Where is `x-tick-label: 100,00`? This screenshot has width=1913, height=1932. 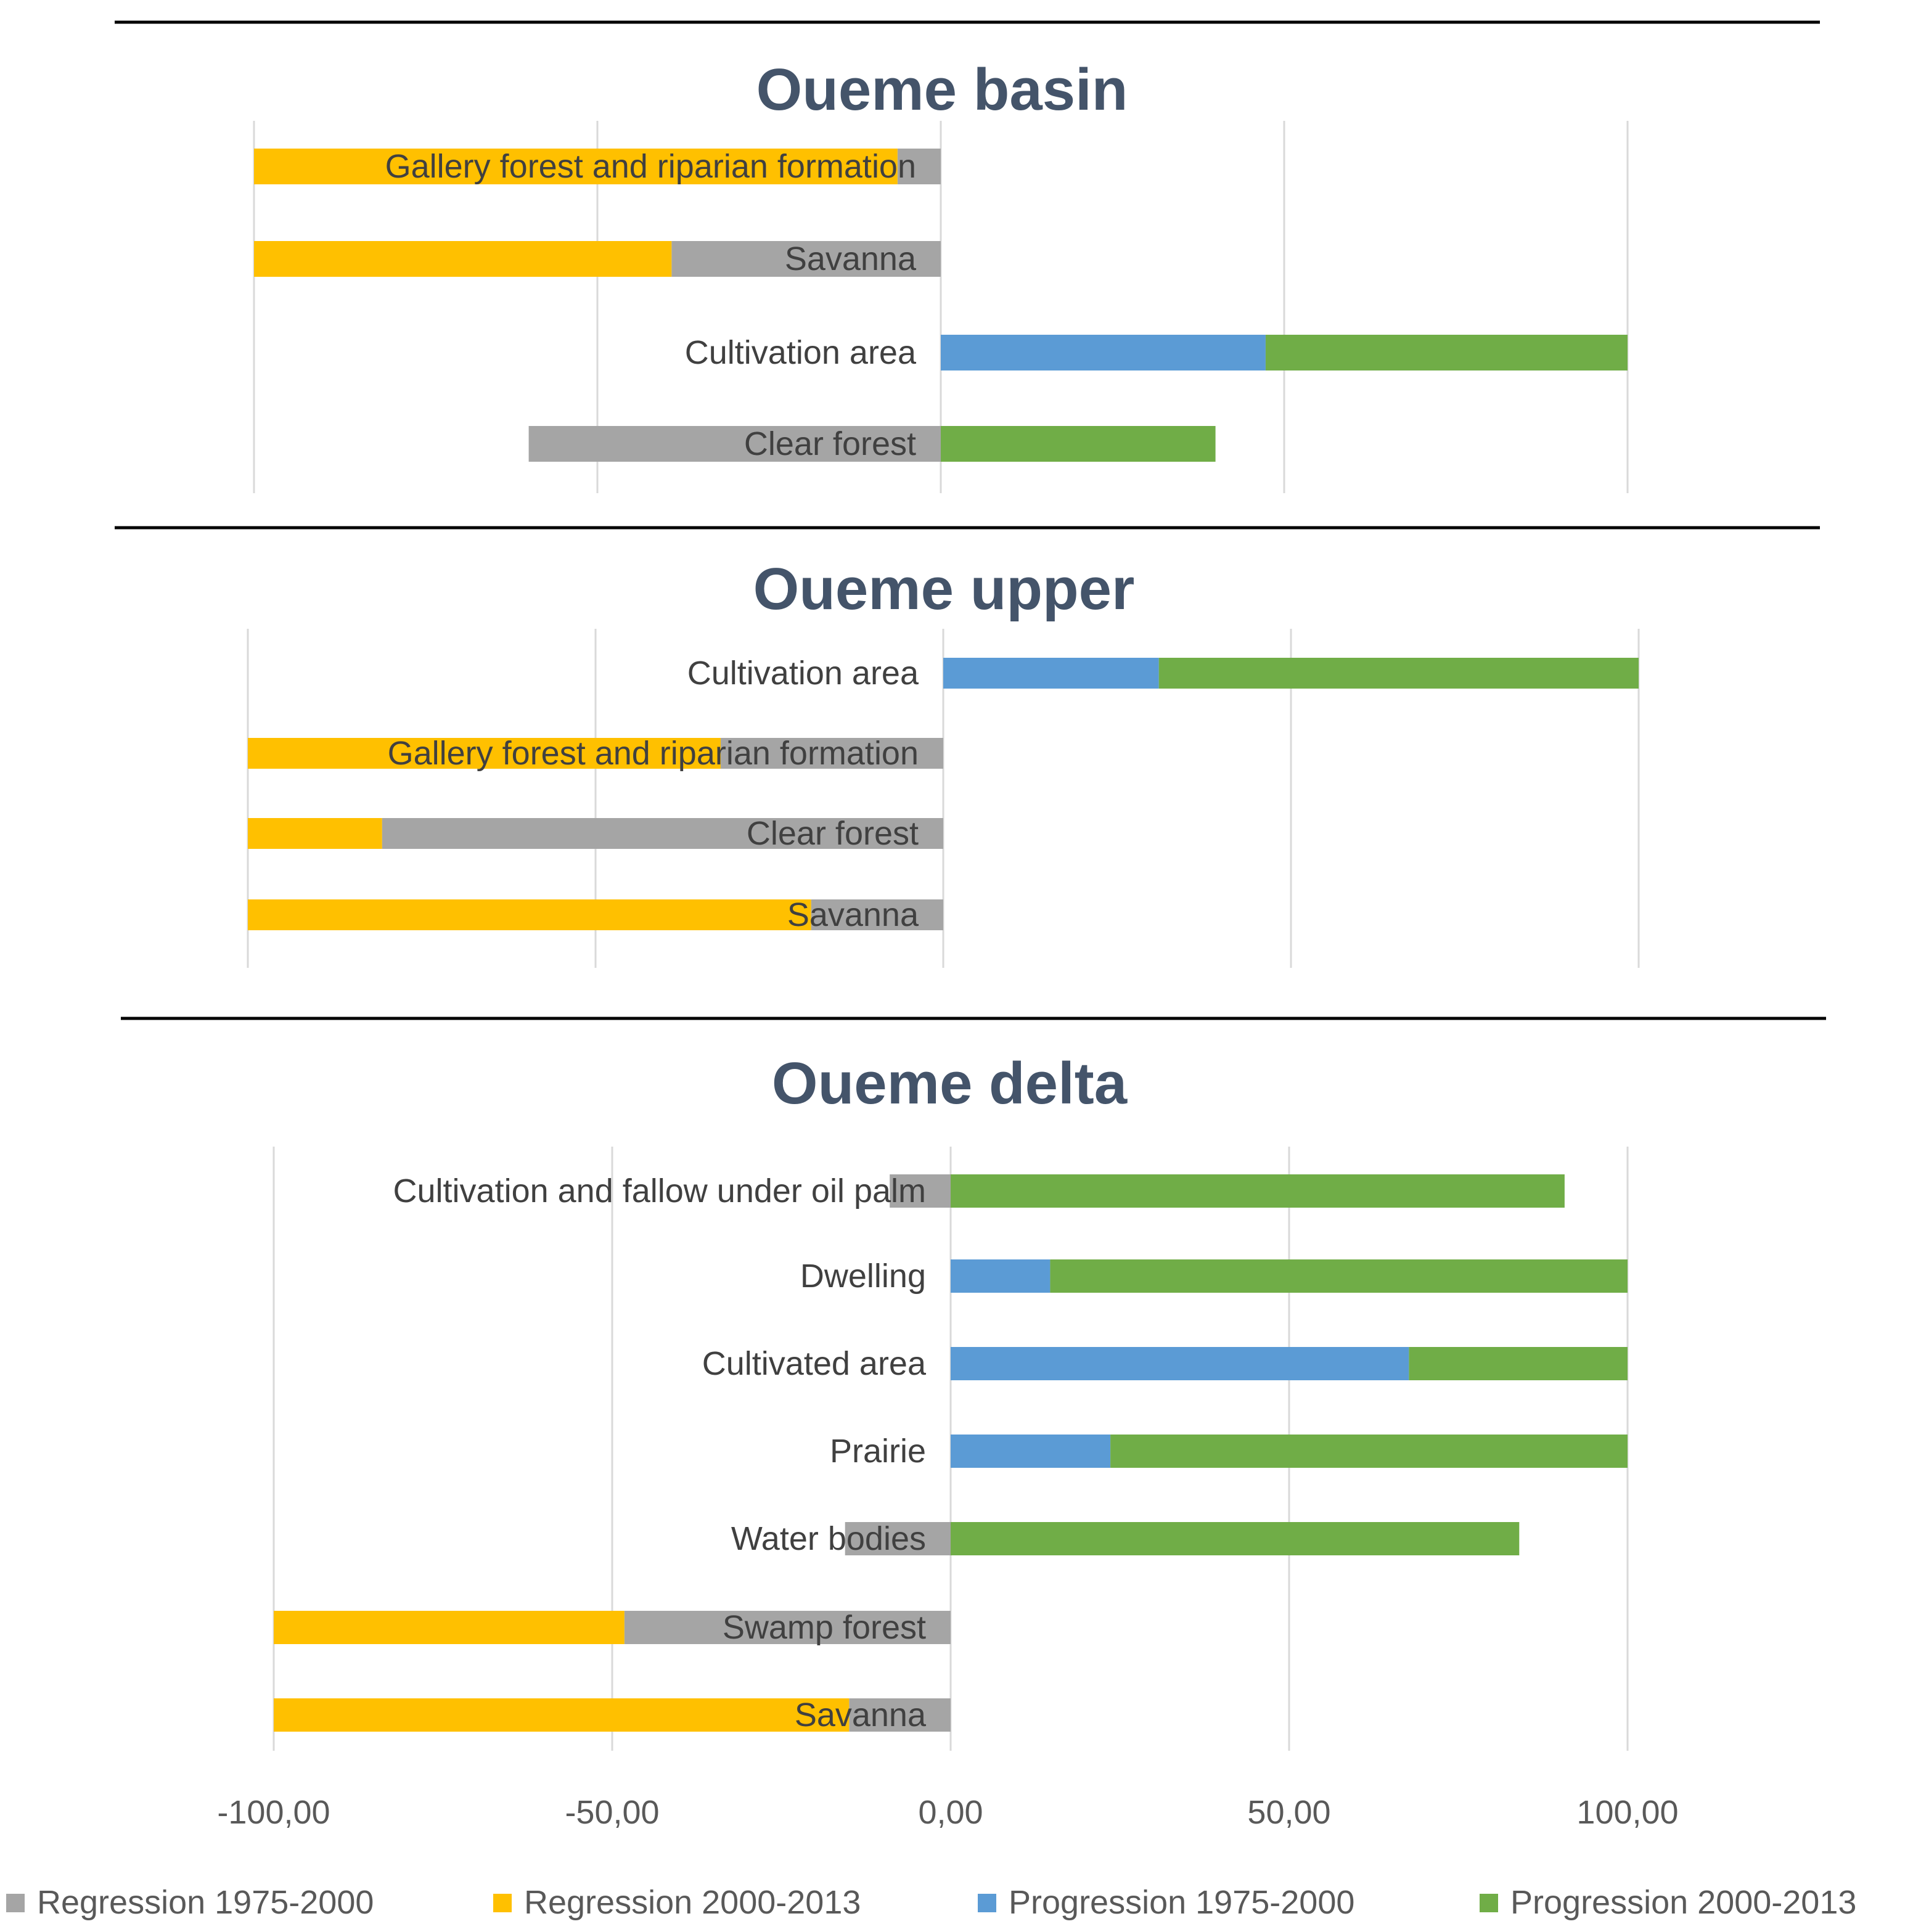 x-tick-label: 100,00 is located at coordinates (1627, 1812).